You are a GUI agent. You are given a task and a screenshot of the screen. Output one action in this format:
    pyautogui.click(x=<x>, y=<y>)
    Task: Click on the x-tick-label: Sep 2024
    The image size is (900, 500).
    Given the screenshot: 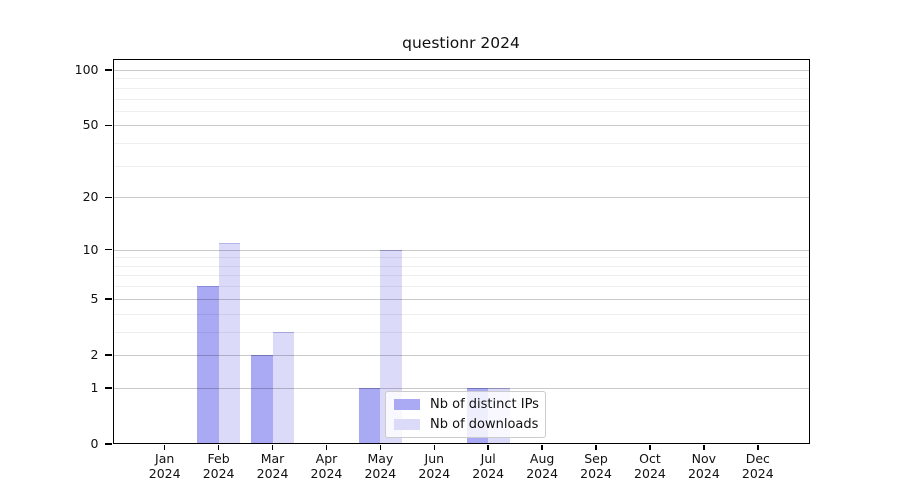 What is the action you would take?
    pyautogui.click(x=596, y=466)
    